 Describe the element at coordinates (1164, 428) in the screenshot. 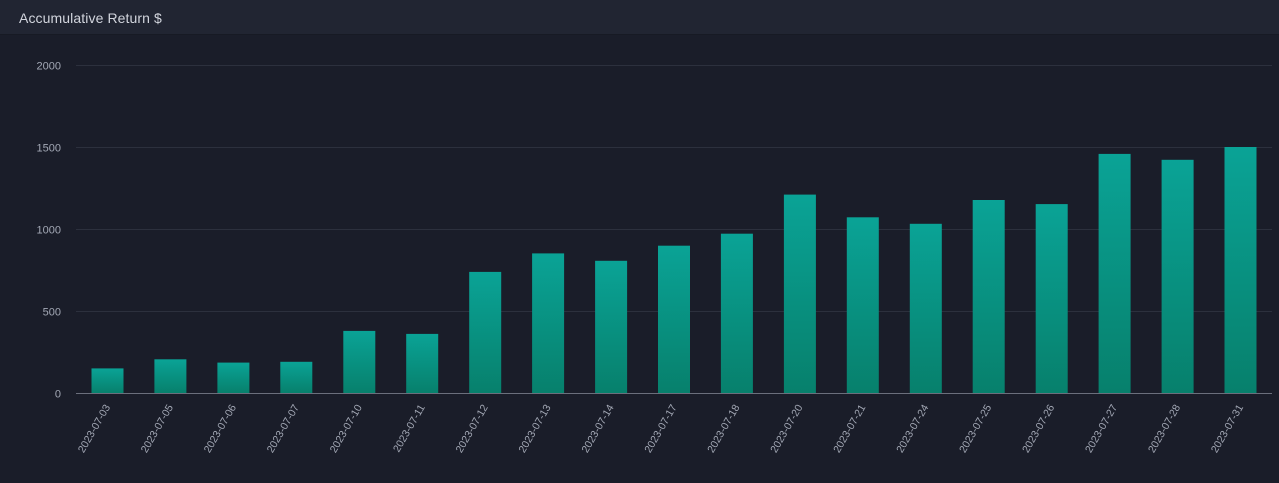

I see `x-tick-label: 2023-07-28` at that location.